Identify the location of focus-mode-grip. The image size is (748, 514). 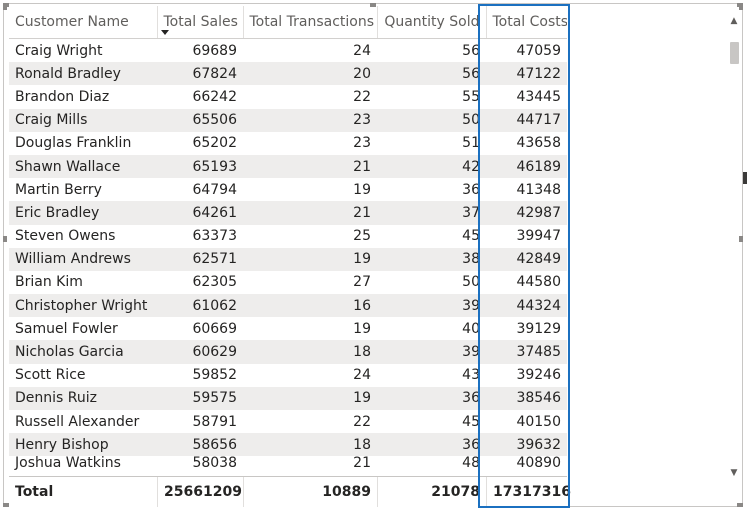
(745, 178).